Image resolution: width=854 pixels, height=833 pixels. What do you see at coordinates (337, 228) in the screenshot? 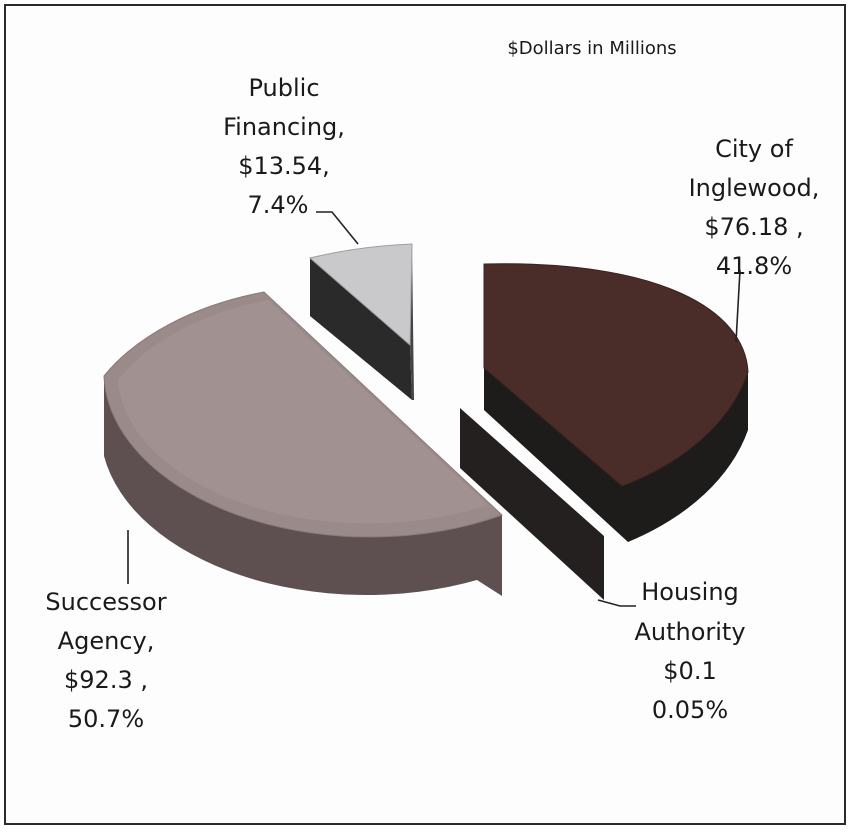
I see `leader-line-public` at bounding box center [337, 228].